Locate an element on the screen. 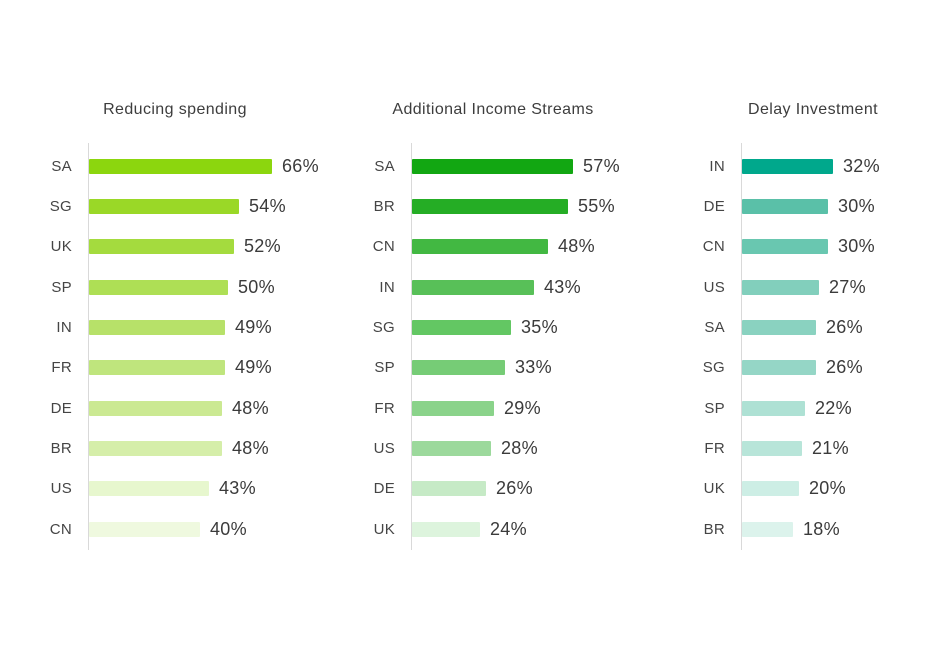 The height and width of the screenshot is (657, 940). value-label: 33% is located at coordinates (533, 367).